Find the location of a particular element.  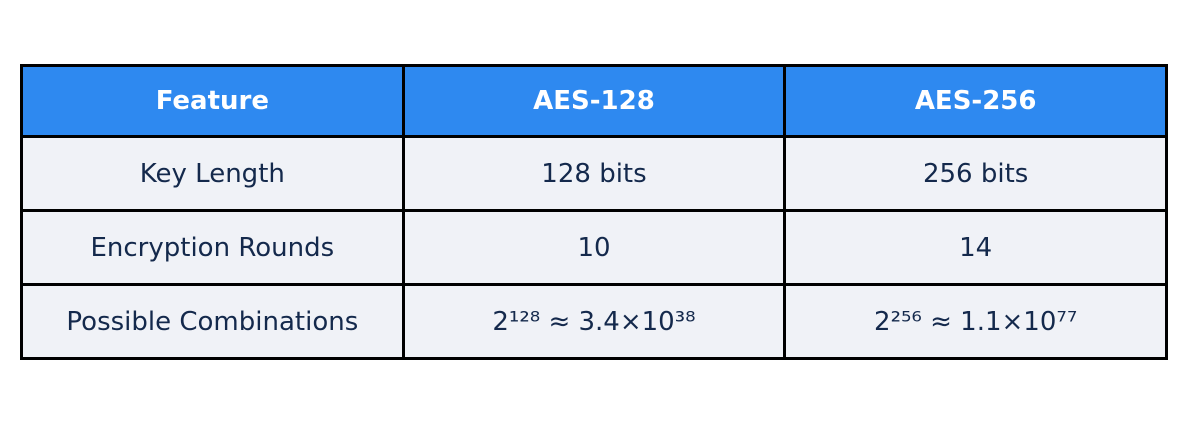

cell-key-length-aes128: 128 bits is located at coordinates (594, 173).